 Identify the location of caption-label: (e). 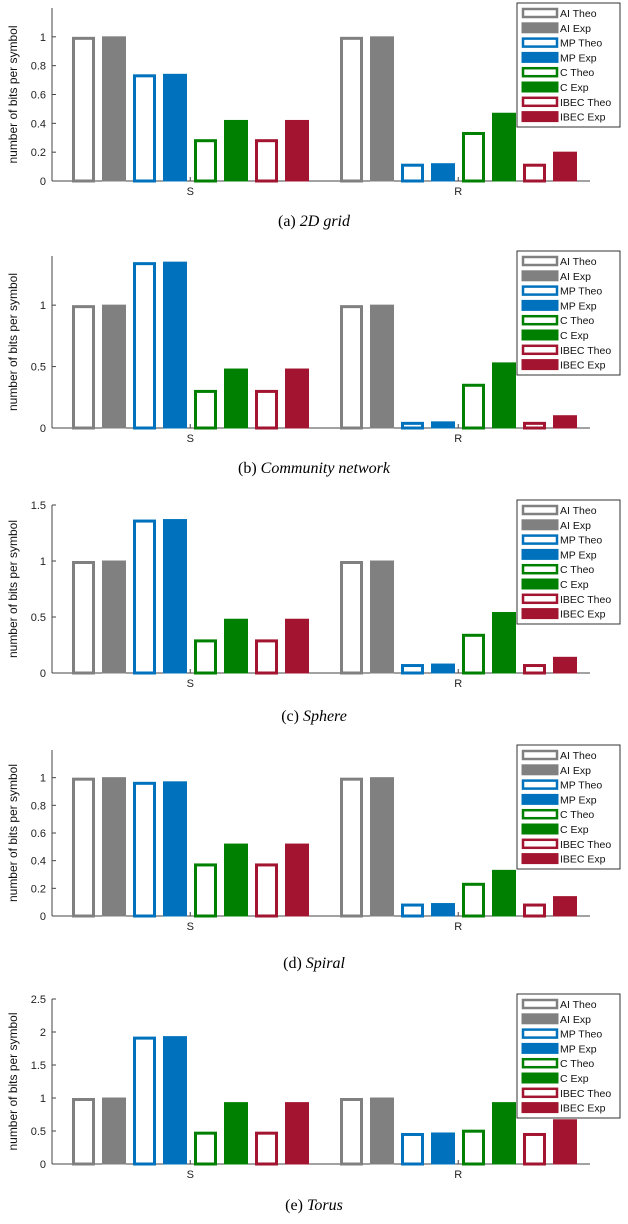
(294, 1205).